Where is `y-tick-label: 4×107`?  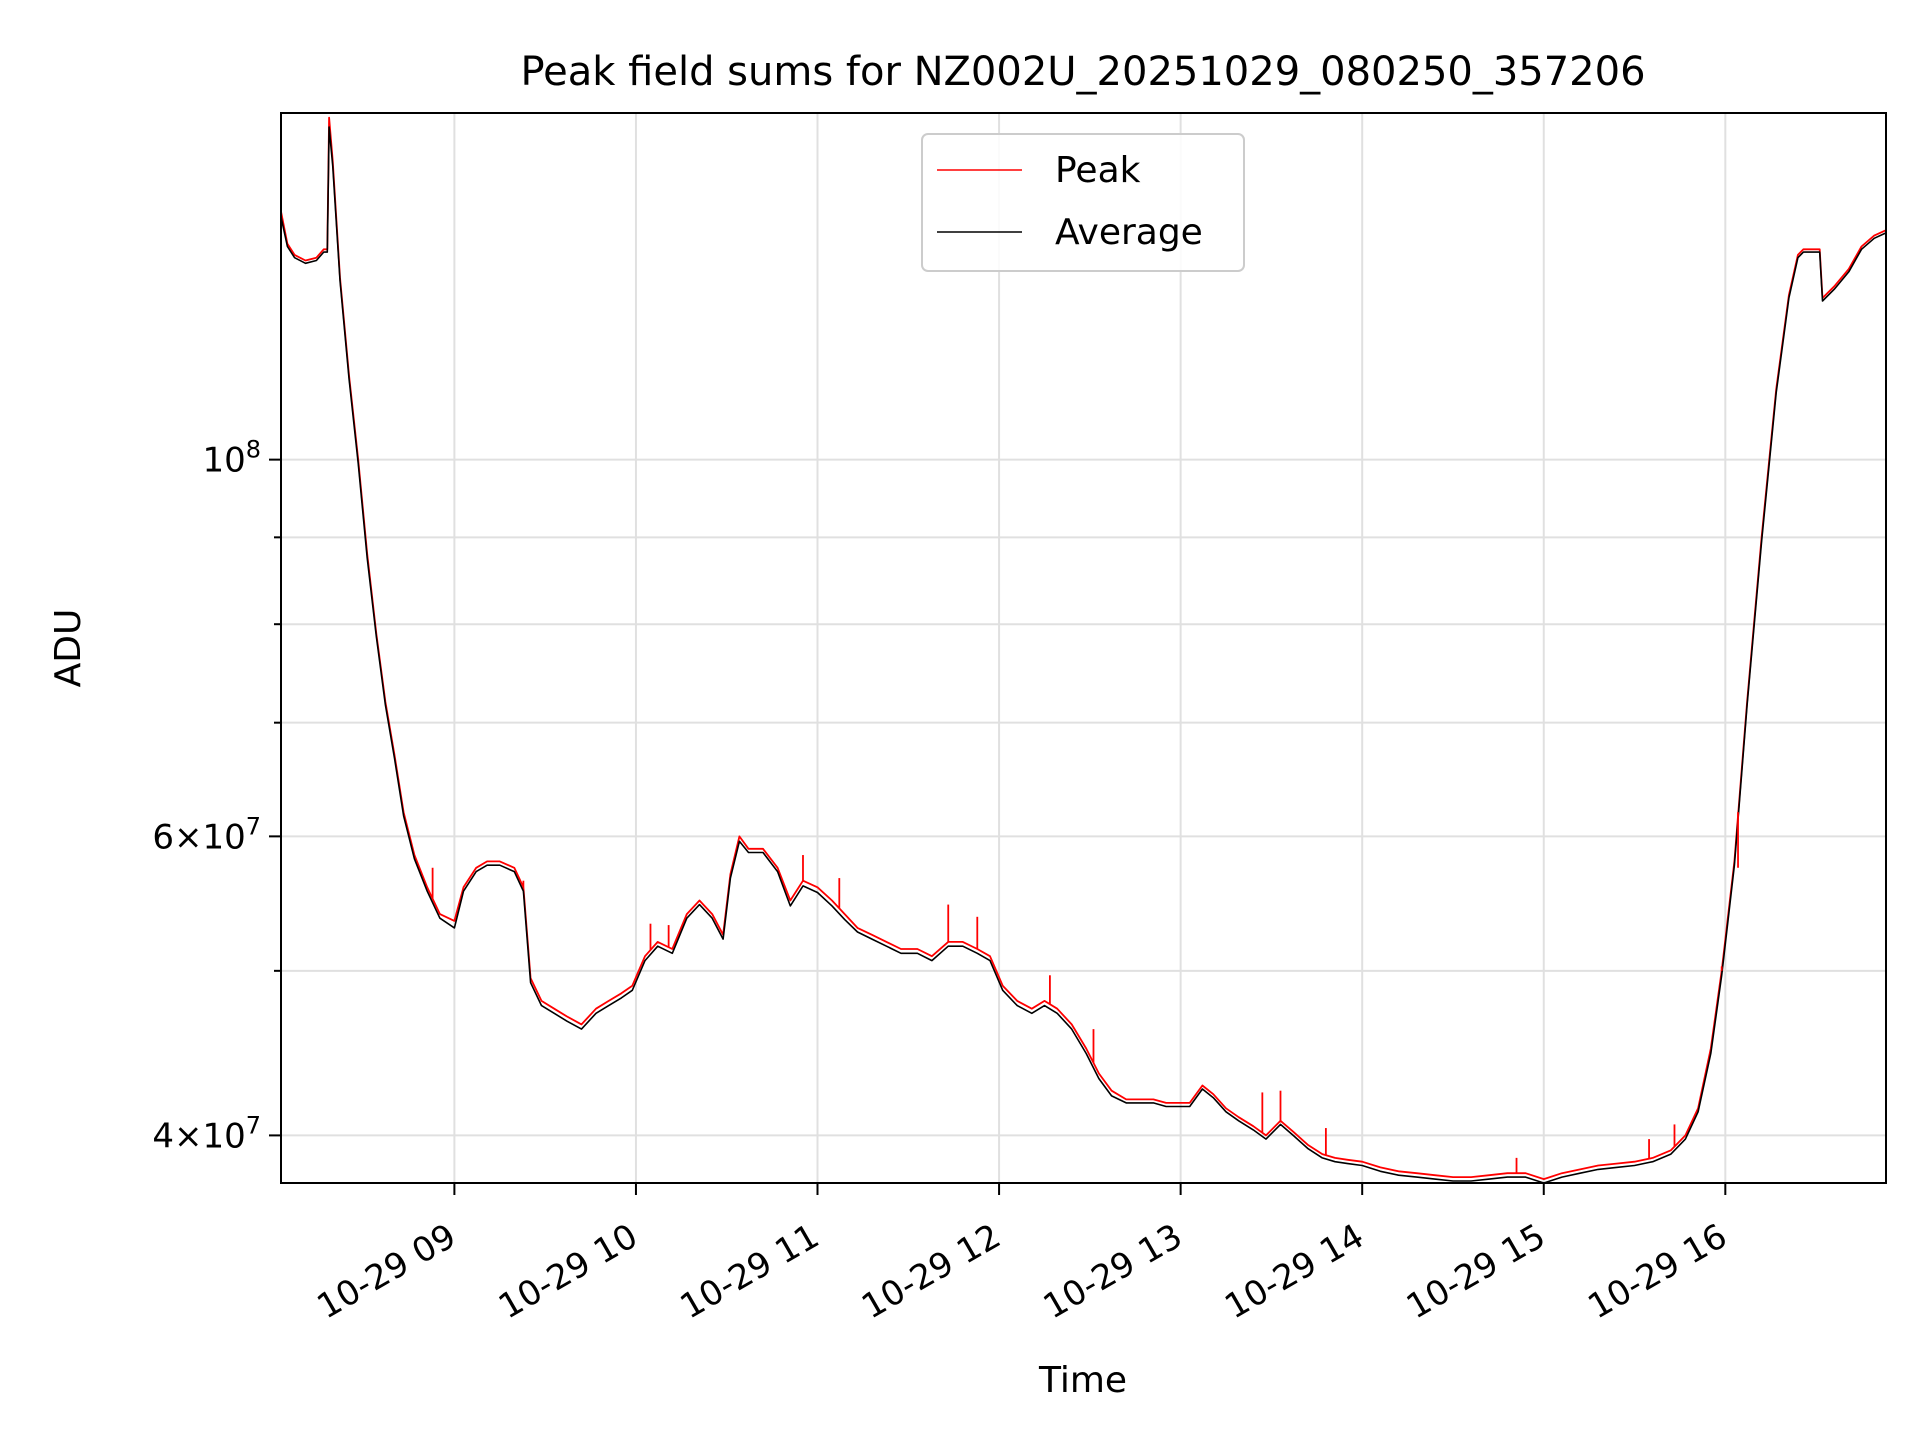 y-tick-label: 4×107 is located at coordinates (206, 1133).